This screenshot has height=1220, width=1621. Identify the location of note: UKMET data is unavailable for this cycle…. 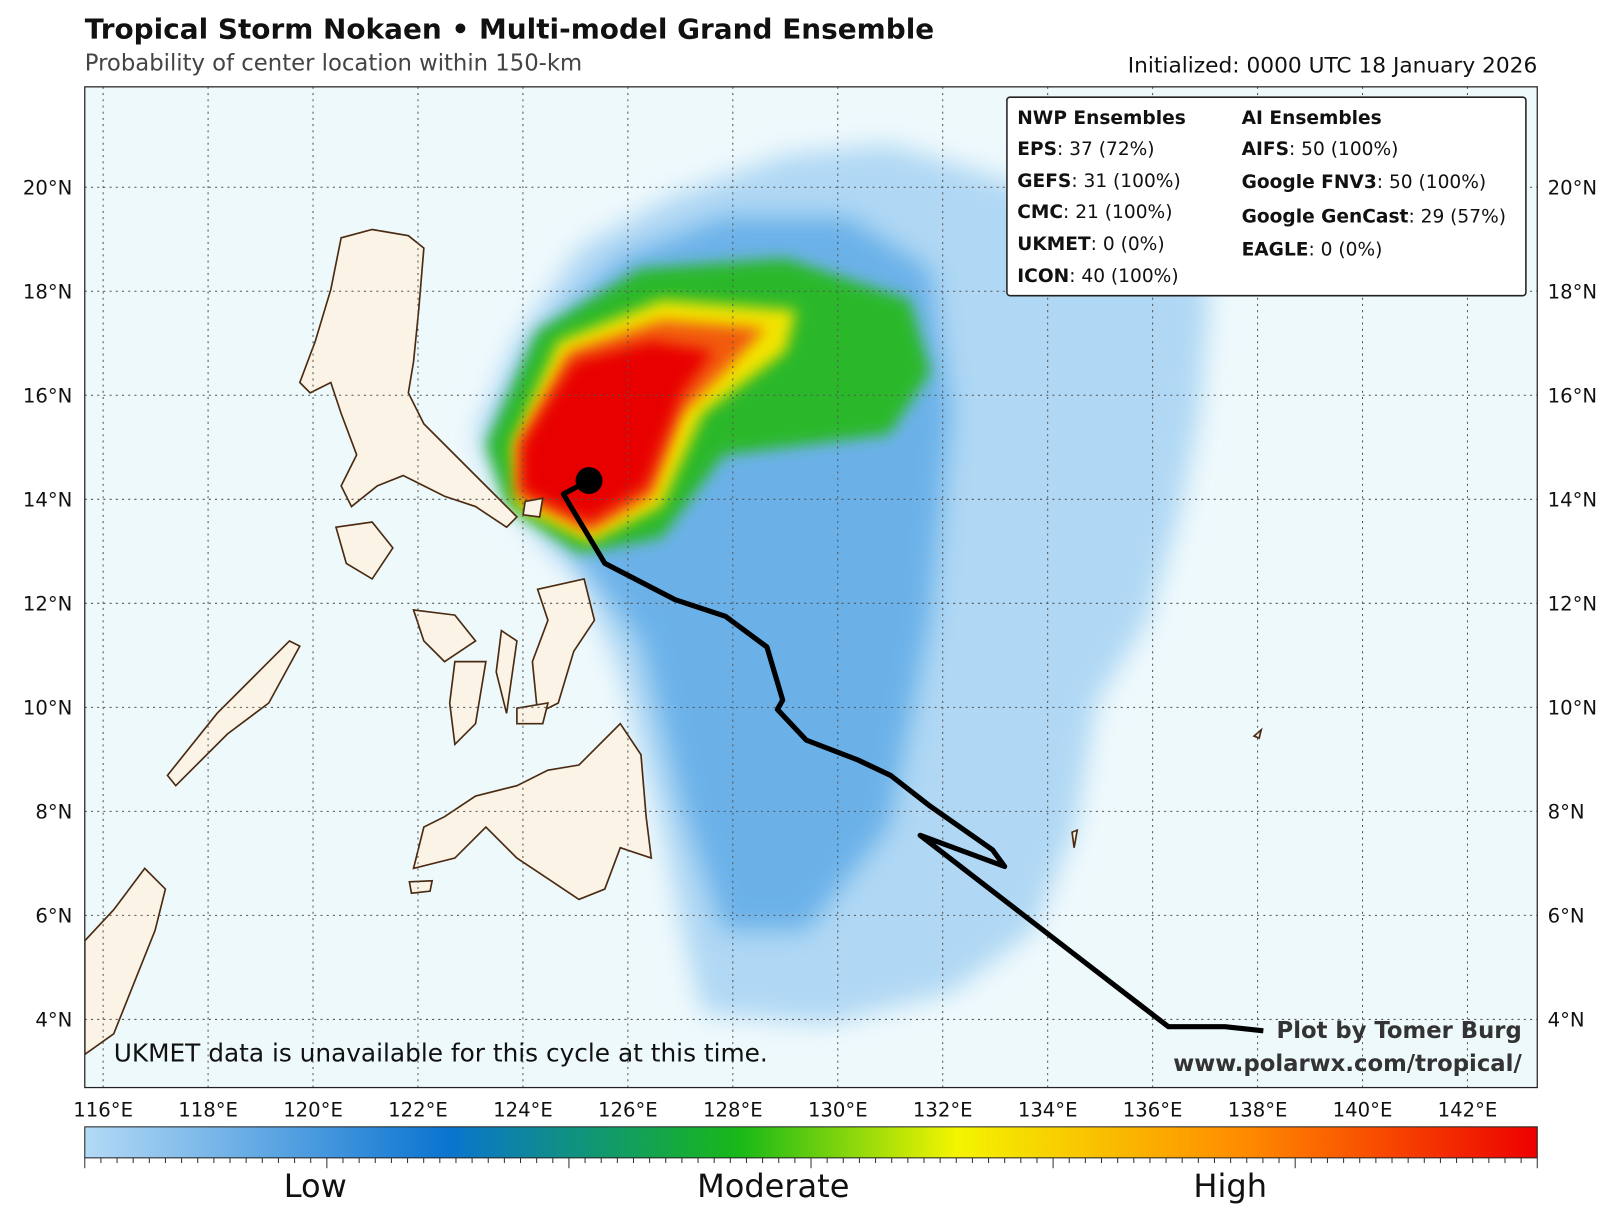
(441, 1053).